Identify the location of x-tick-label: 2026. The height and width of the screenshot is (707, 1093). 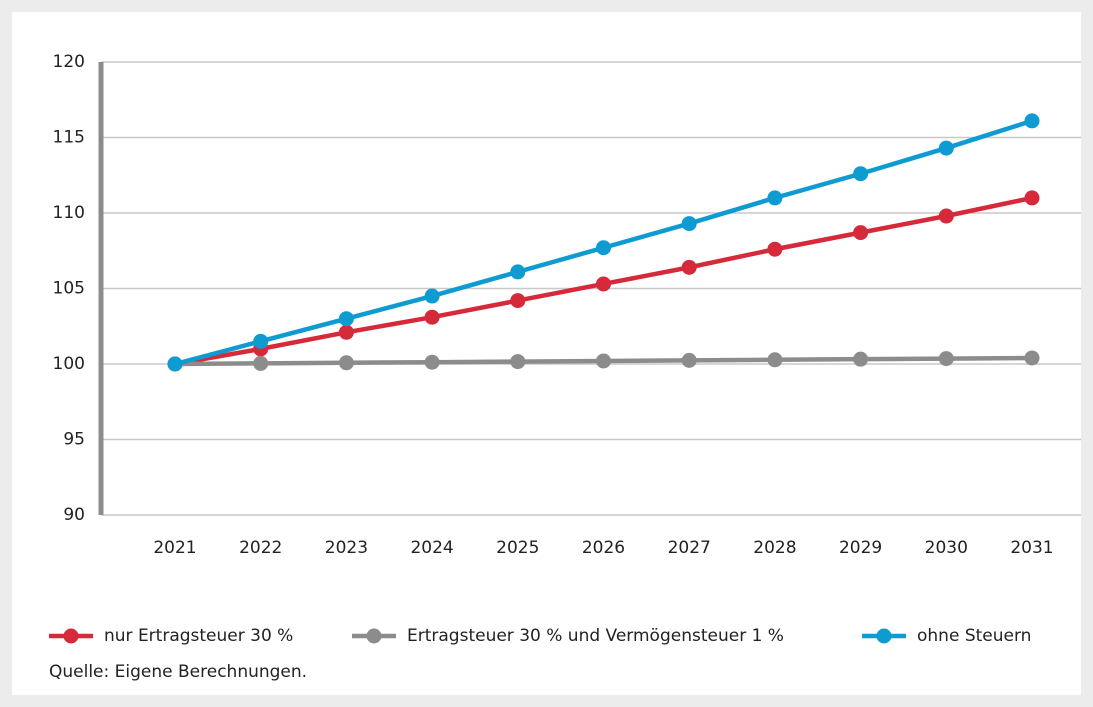
(603, 548).